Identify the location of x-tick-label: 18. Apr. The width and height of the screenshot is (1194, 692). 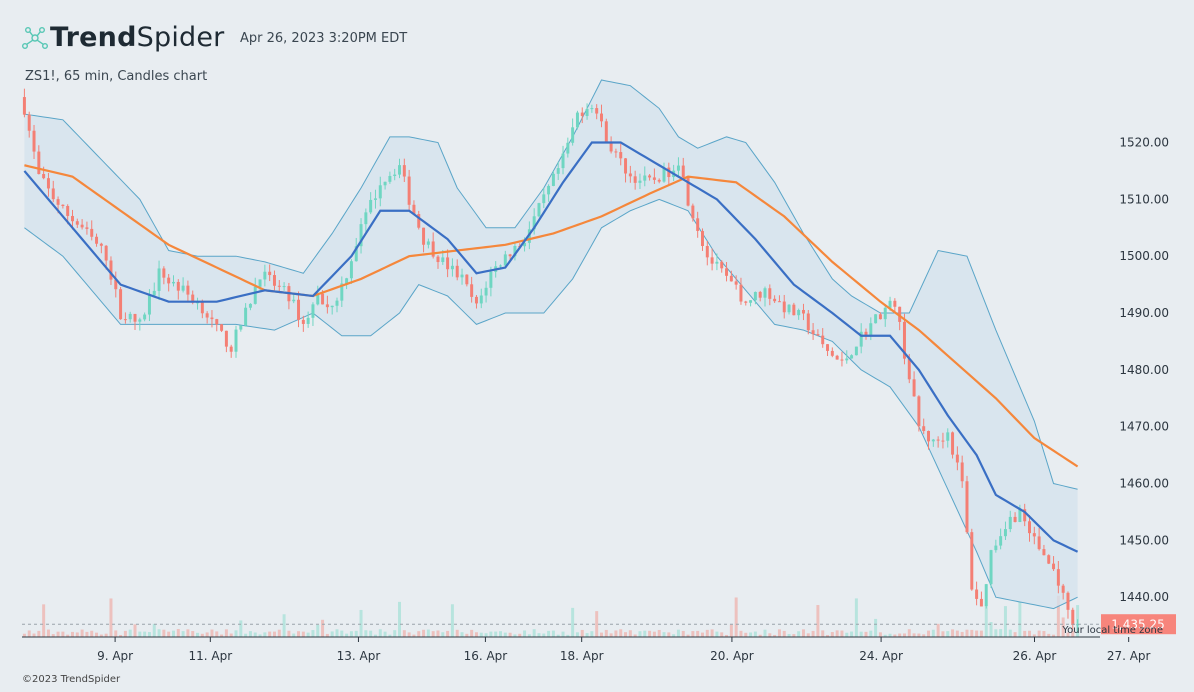
(582, 656).